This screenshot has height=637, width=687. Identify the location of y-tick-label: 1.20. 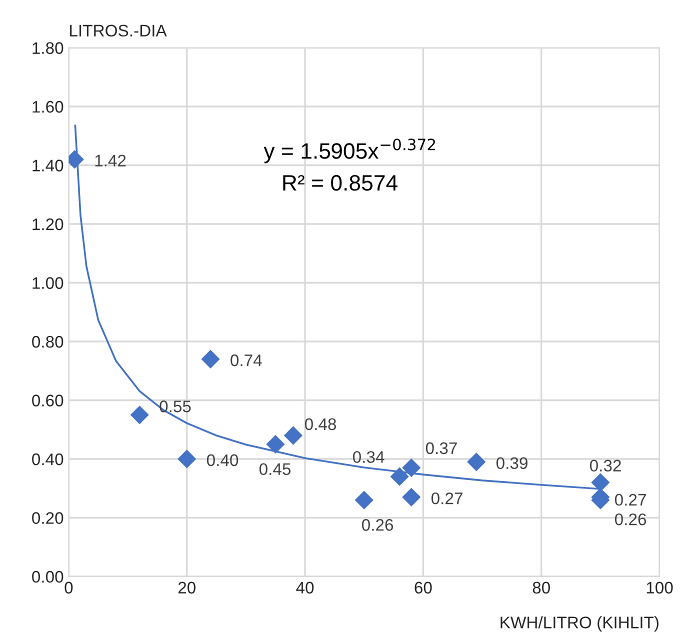
(48, 224).